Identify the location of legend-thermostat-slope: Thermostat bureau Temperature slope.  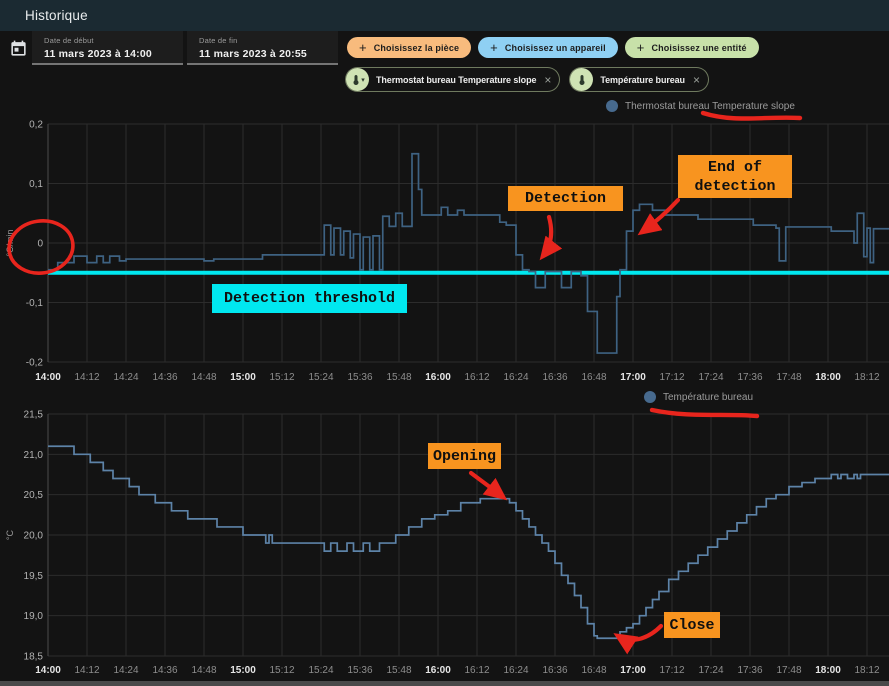
(700, 106).